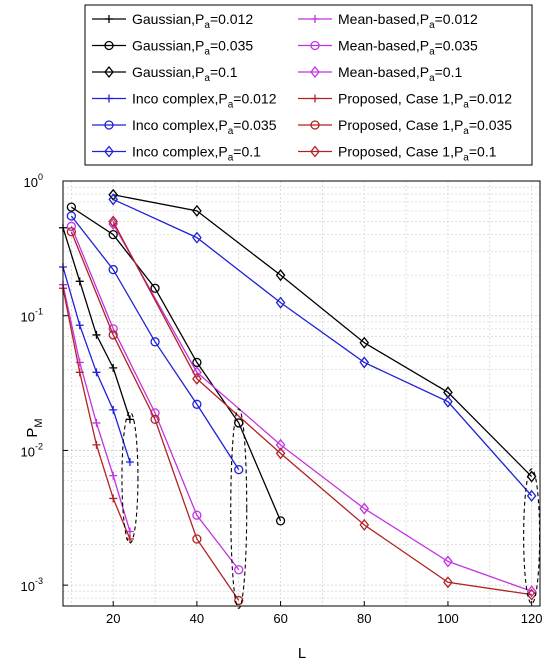  I want to click on legend-entry: Gaussian,Pa=0.012, so click(172, 21).